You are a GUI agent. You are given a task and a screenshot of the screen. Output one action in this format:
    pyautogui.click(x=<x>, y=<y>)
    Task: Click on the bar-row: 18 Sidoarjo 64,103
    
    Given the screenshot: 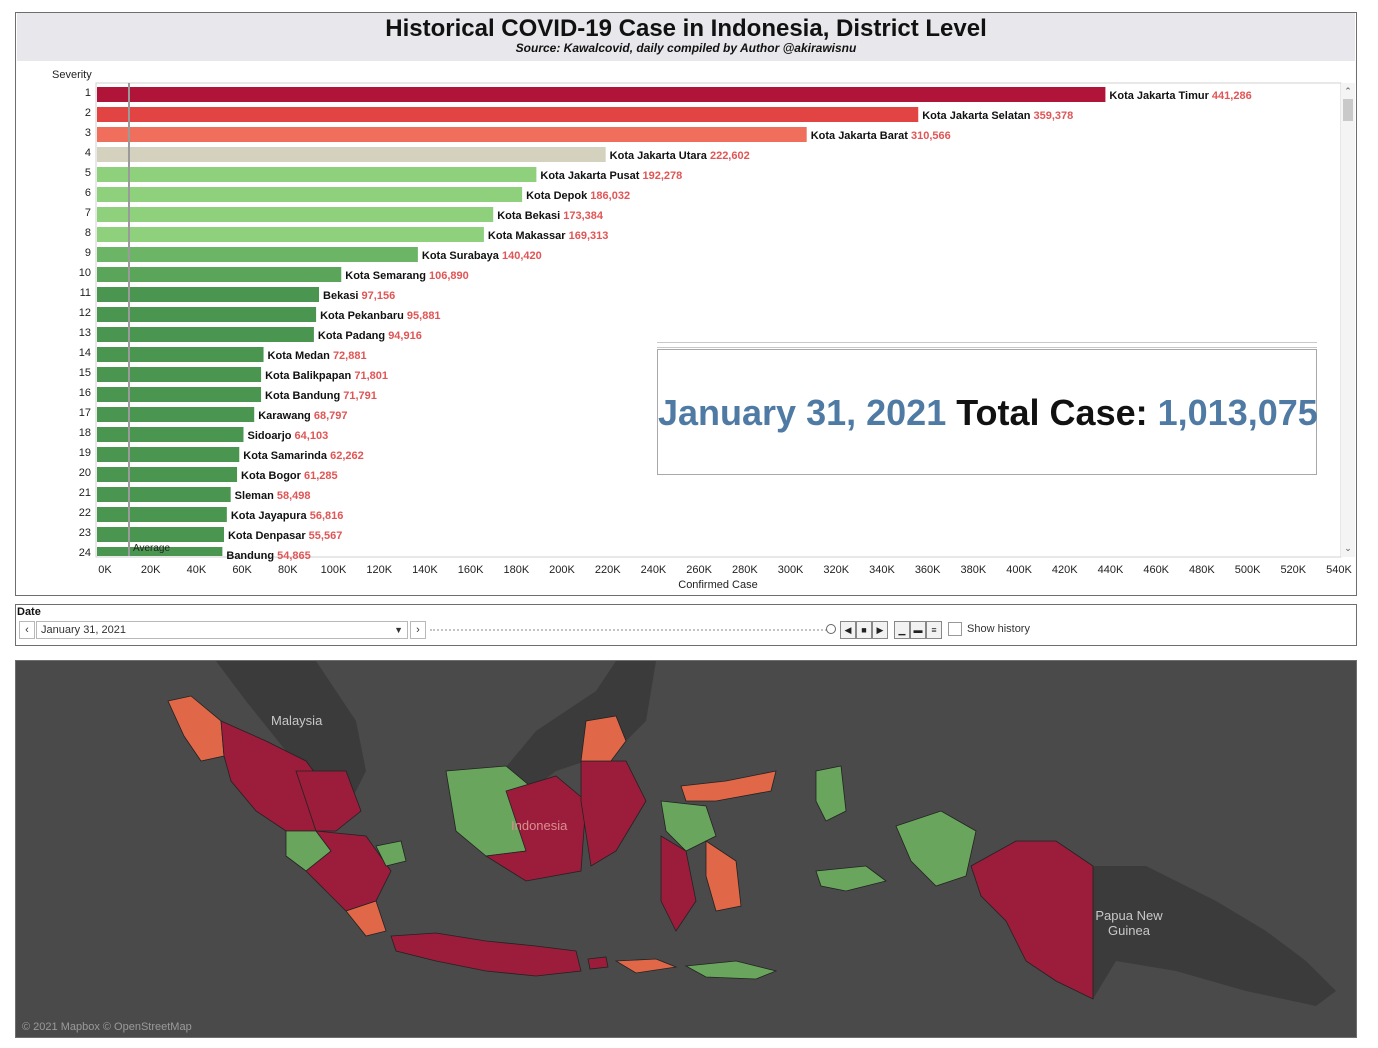 What is the action you would take?
    pyautogui.click(x=203, y=434)
    